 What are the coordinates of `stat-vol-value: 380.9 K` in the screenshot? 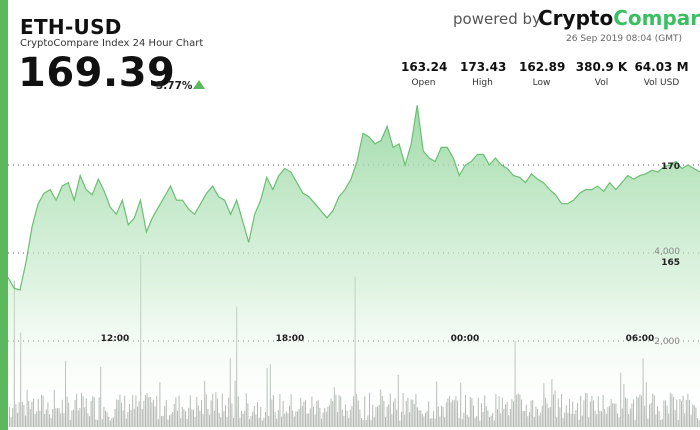 It's located at (601, 67).